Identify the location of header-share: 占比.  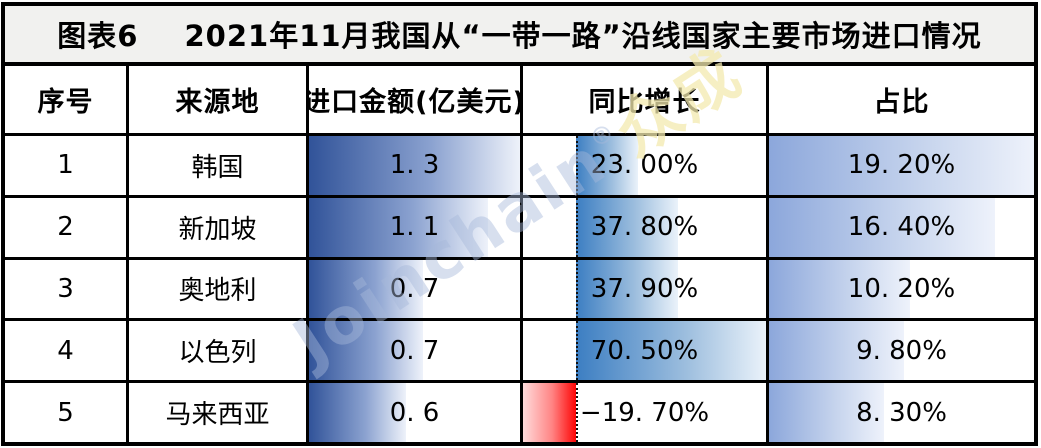
(901, 99).